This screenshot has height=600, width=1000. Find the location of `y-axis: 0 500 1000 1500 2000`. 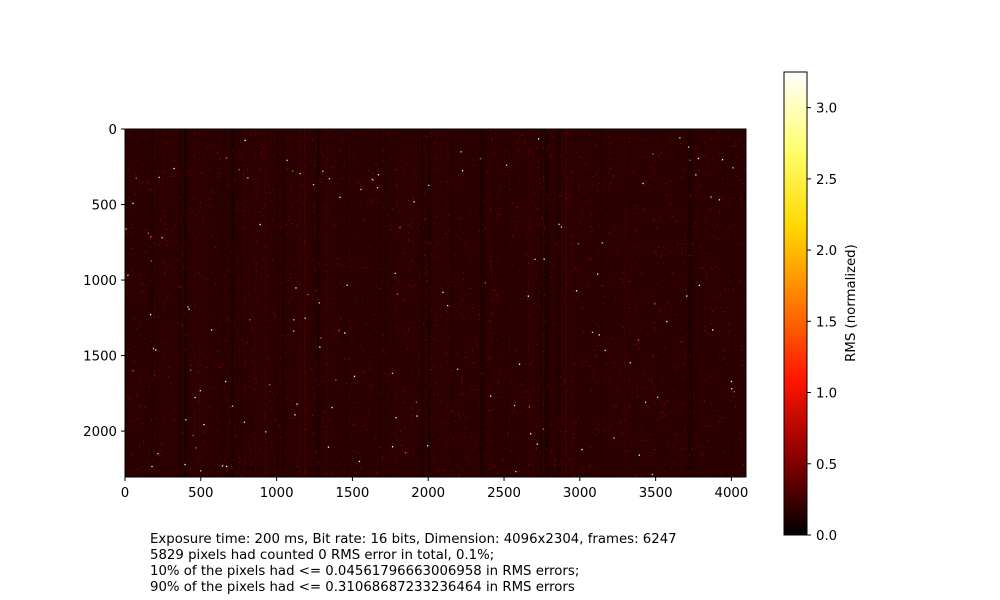

y-axis: 0 500 1000 1500 2000 is located at coordinates (104, 281).